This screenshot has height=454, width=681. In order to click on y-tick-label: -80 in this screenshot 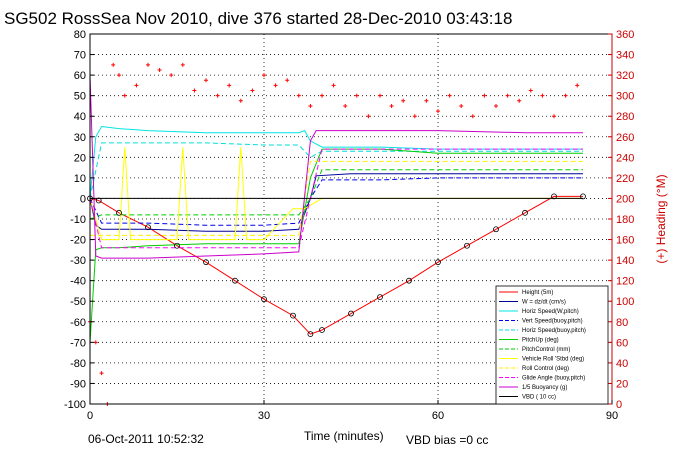, I will do `click(78, 364)`.